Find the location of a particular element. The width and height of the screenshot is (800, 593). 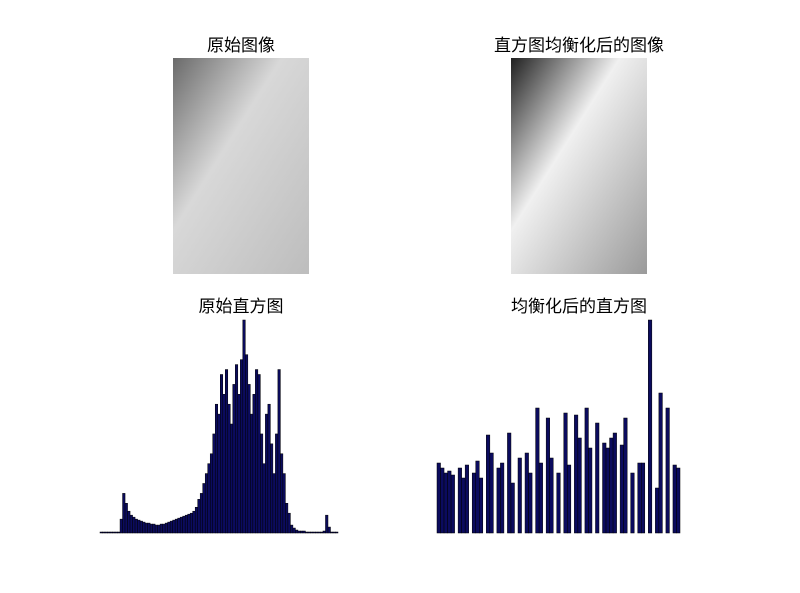

equalized-image is located at coordinates (579, 166).